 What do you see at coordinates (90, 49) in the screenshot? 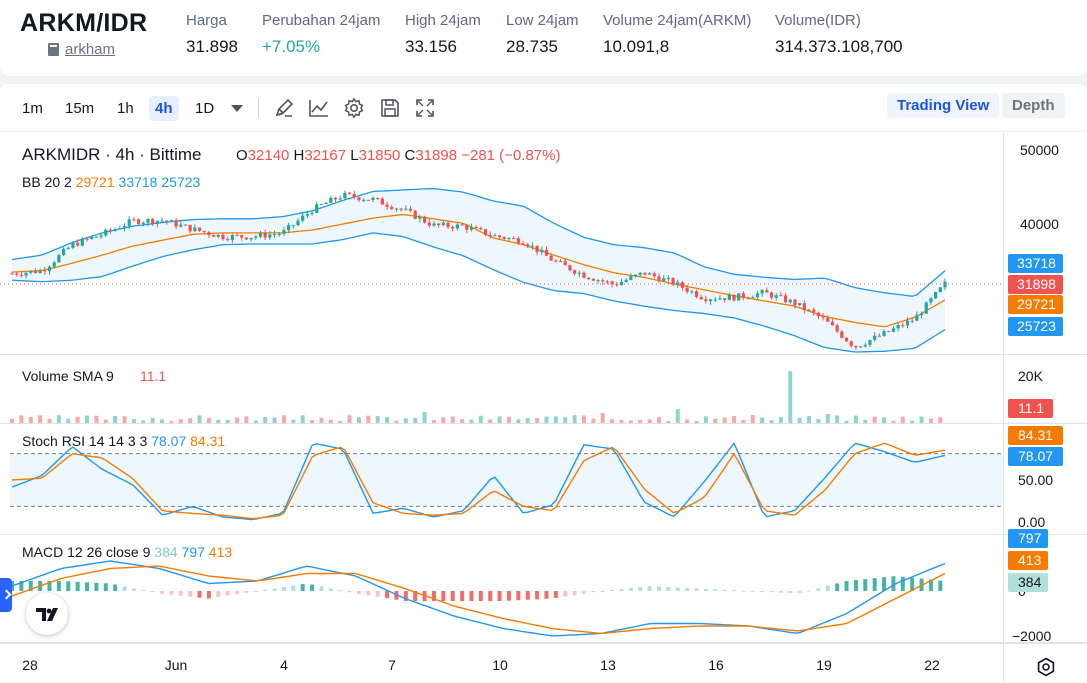
I see `token-link-label: arkham` at bounding box center [90, 49].